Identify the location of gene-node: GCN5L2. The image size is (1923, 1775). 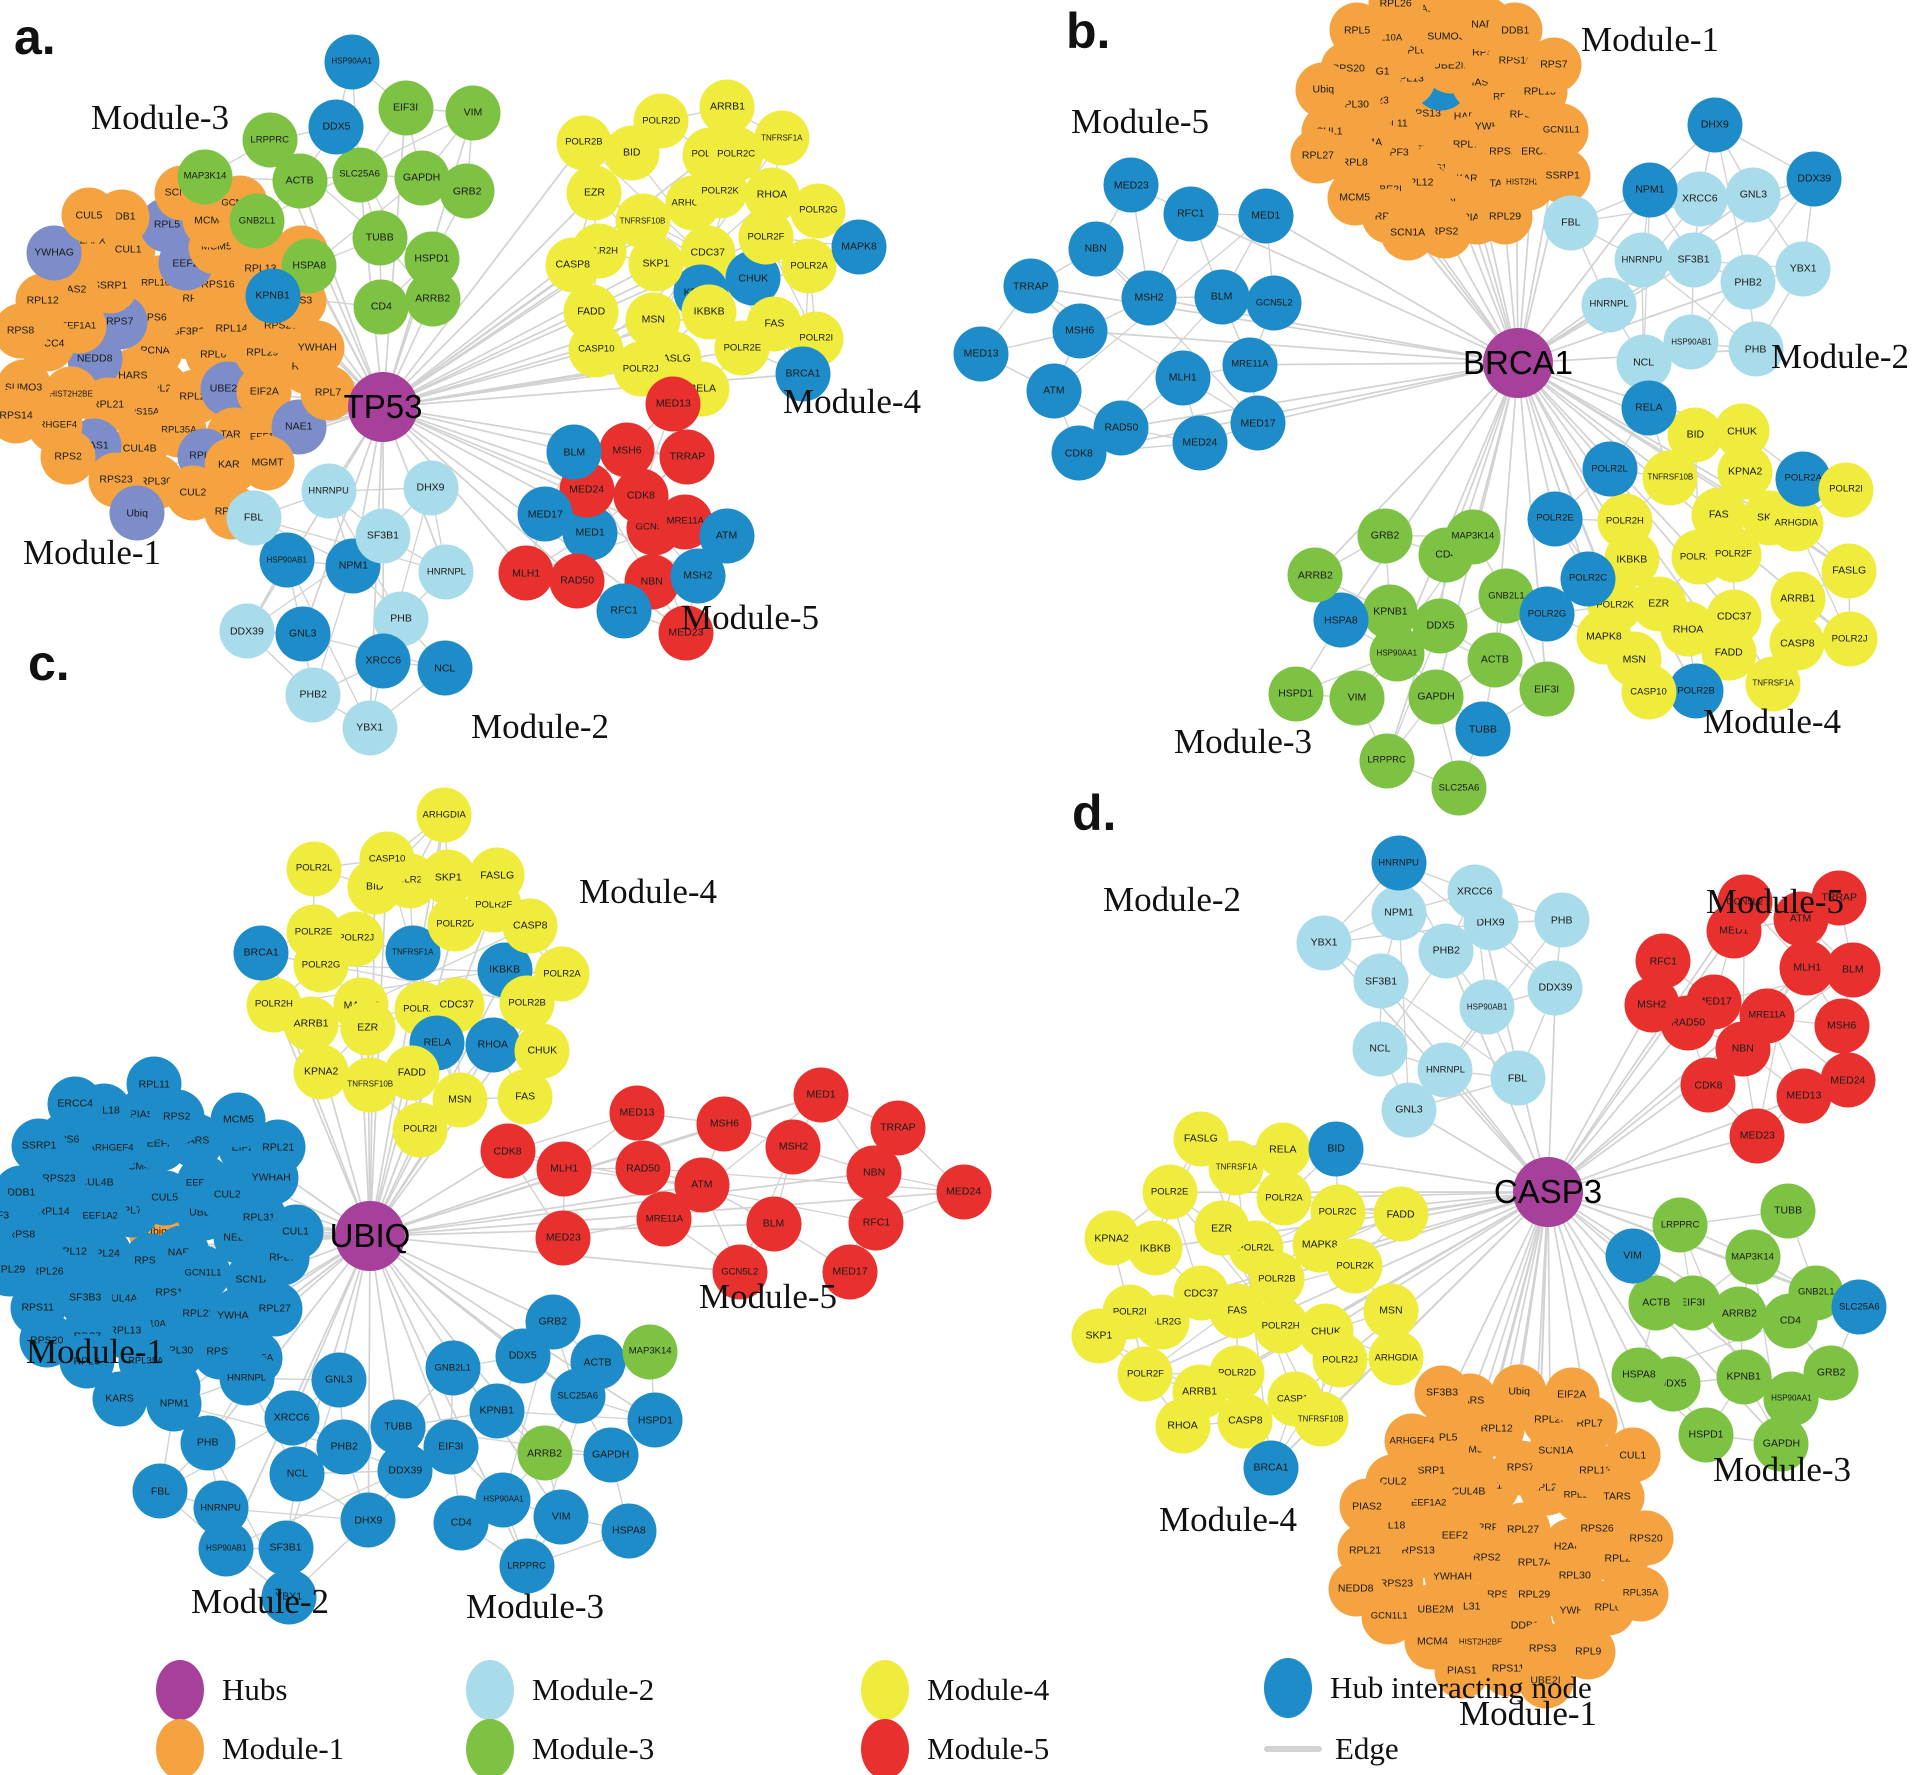
(1274, 303).